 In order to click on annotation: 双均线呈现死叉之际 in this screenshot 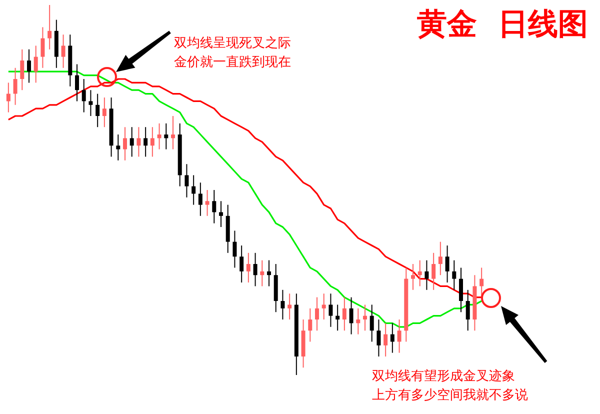, I will do `click(232, 44)`.